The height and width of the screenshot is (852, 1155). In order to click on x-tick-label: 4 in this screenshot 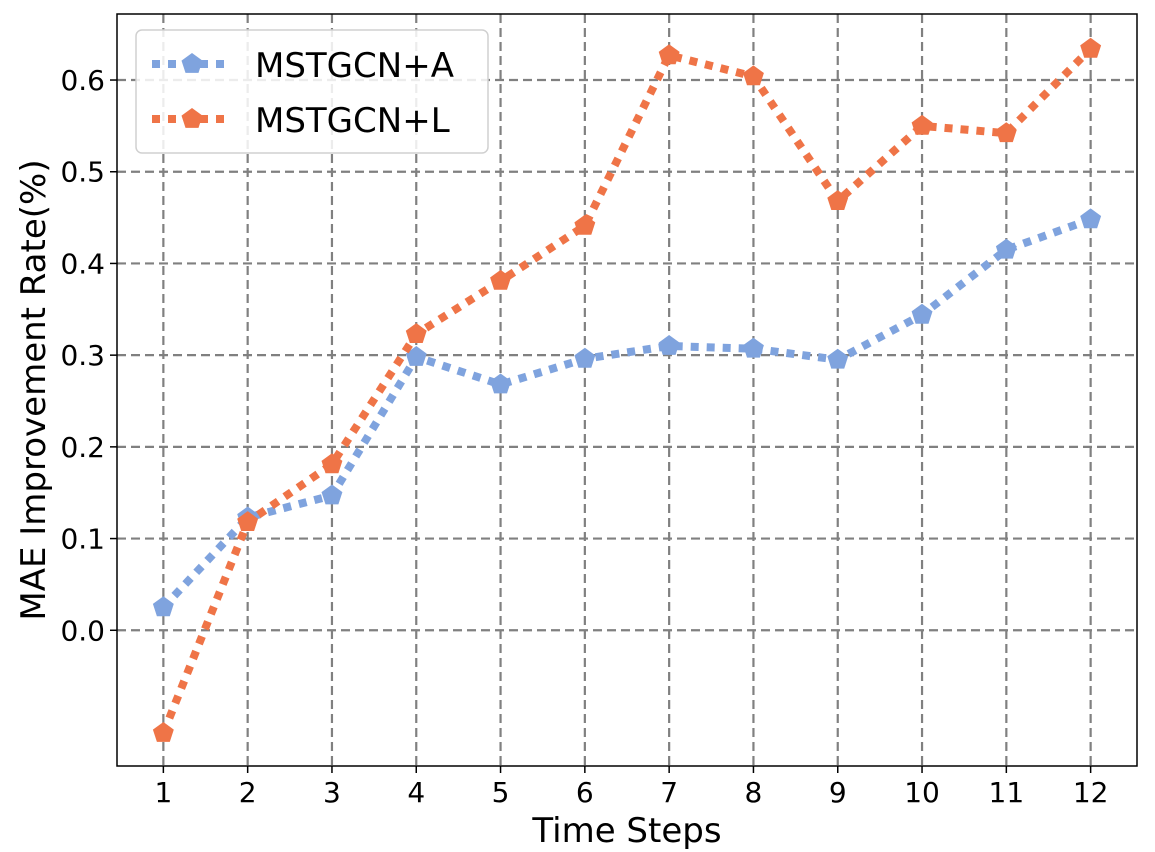, I will do `click(416, 792)`.